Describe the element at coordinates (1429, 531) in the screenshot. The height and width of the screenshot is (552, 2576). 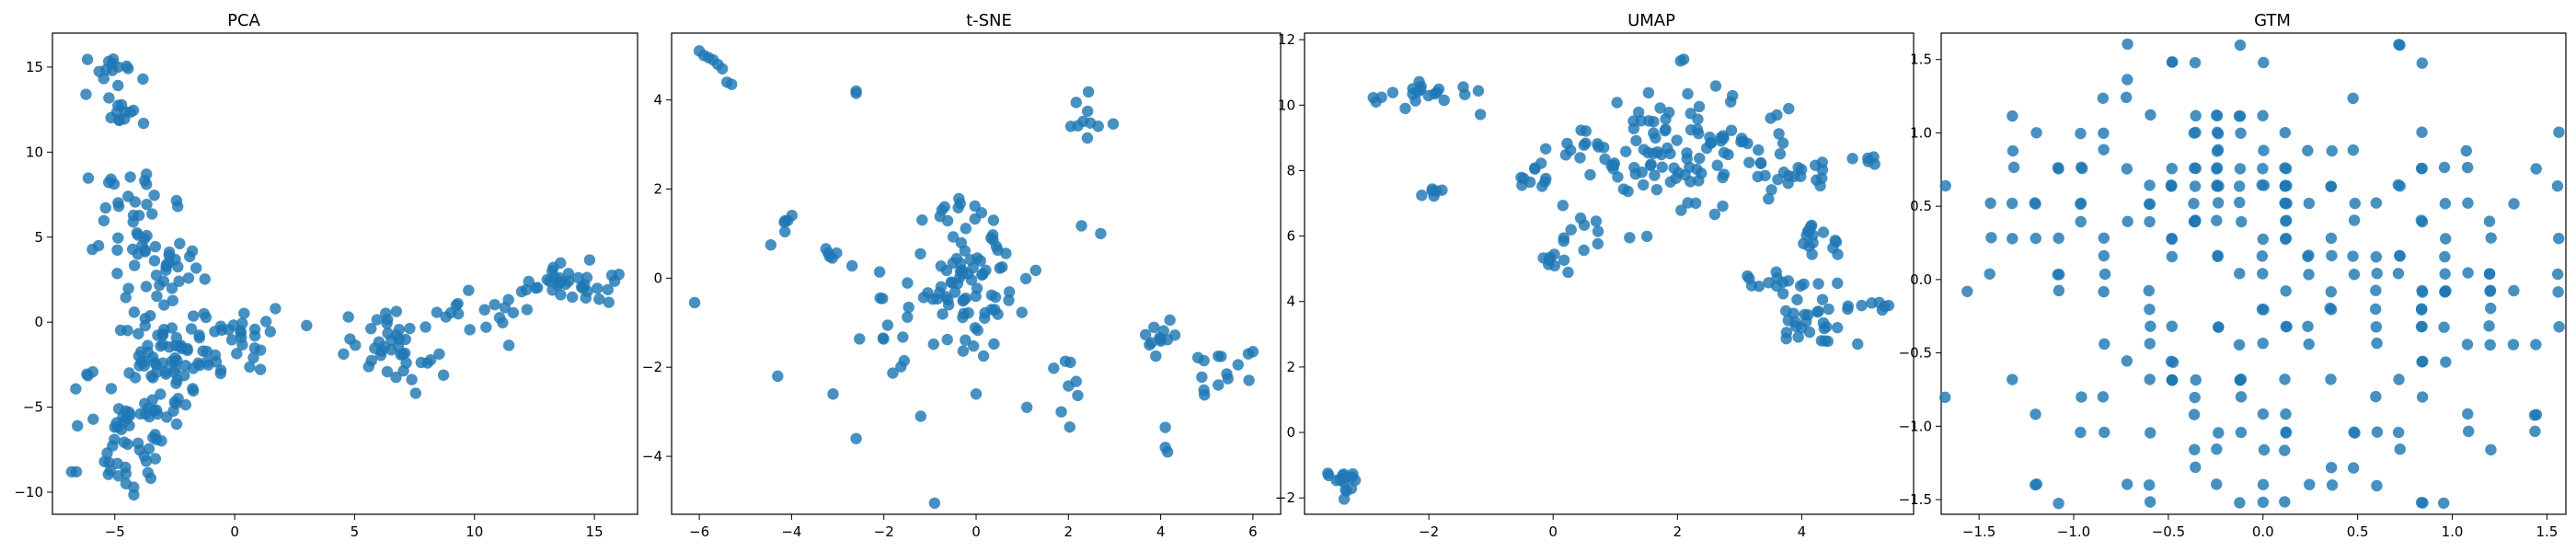
I see `x-tick-label: −2` at that location.